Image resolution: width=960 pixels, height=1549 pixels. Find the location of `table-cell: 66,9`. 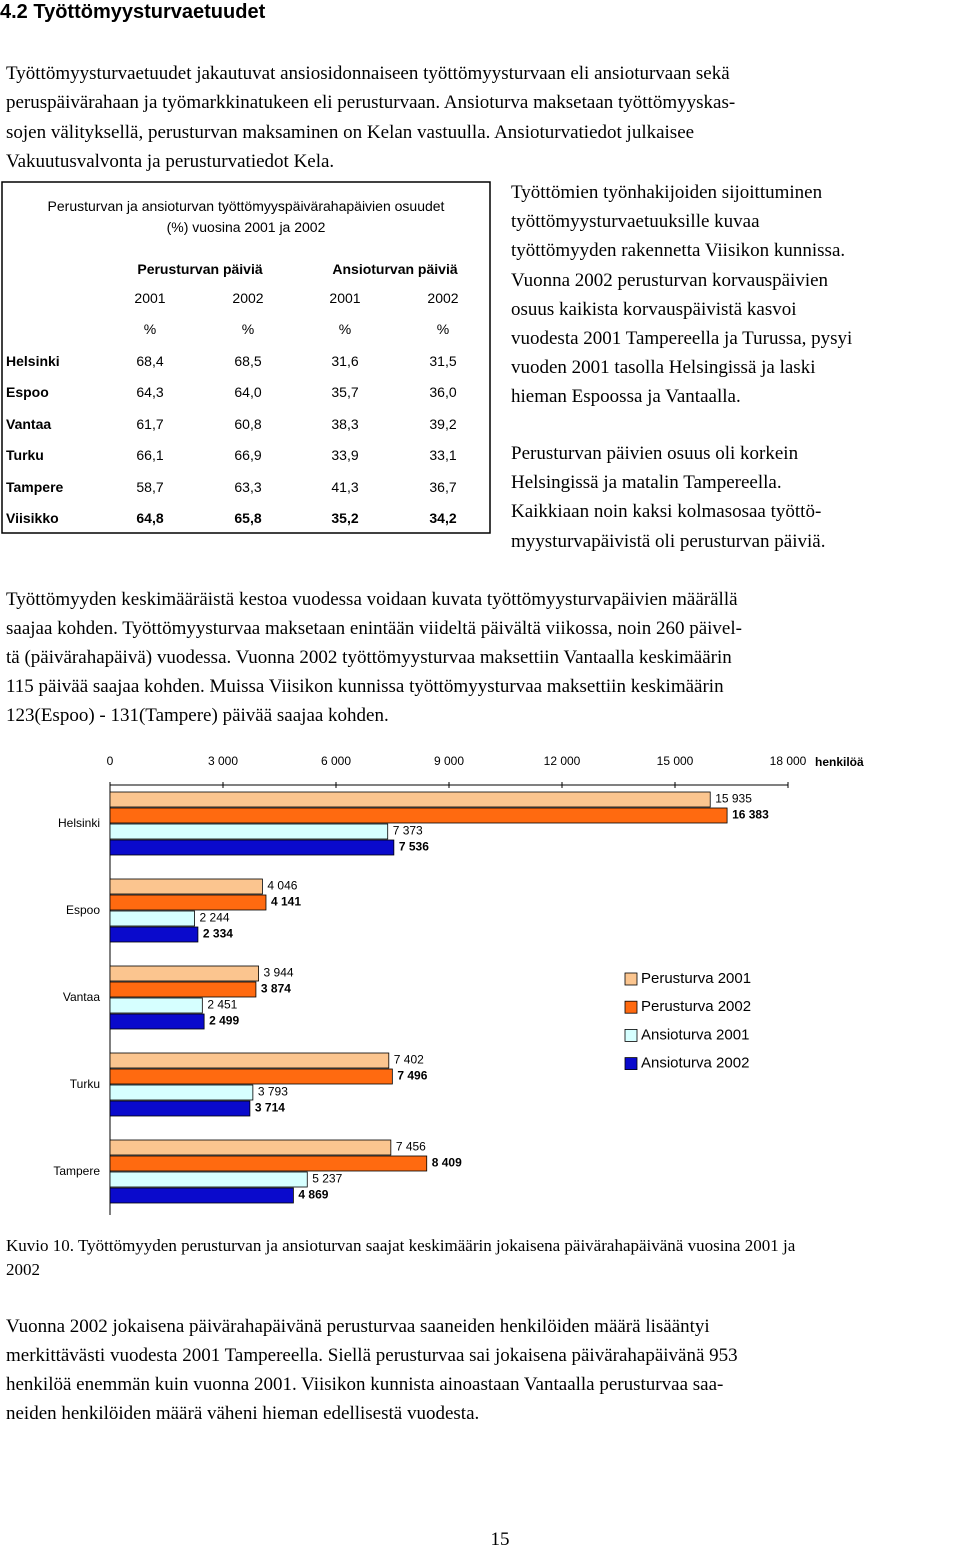

table-cell: 66,9 is located at coordinates (248, 455).